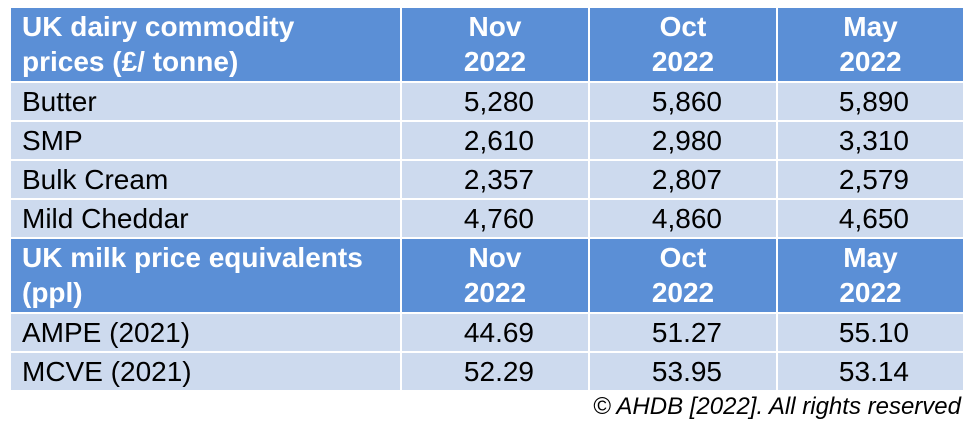 The height and width of the screenshot is (431, 970). Describe the element at coordinates (495, 179) in the screenshot. I see `cell-value: 2,357` at that location.